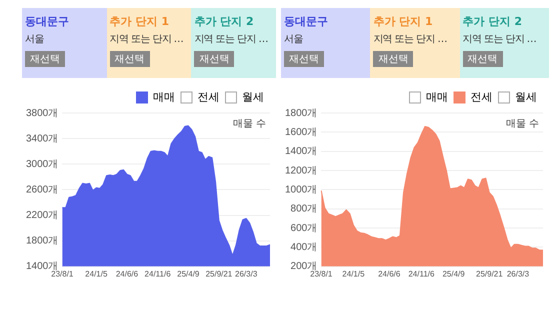 This screenshot has height=311, width=558. Describe the element at coordinates (42, 190) in the screenshot. I see `y-tick-label: 2600개` at that location.